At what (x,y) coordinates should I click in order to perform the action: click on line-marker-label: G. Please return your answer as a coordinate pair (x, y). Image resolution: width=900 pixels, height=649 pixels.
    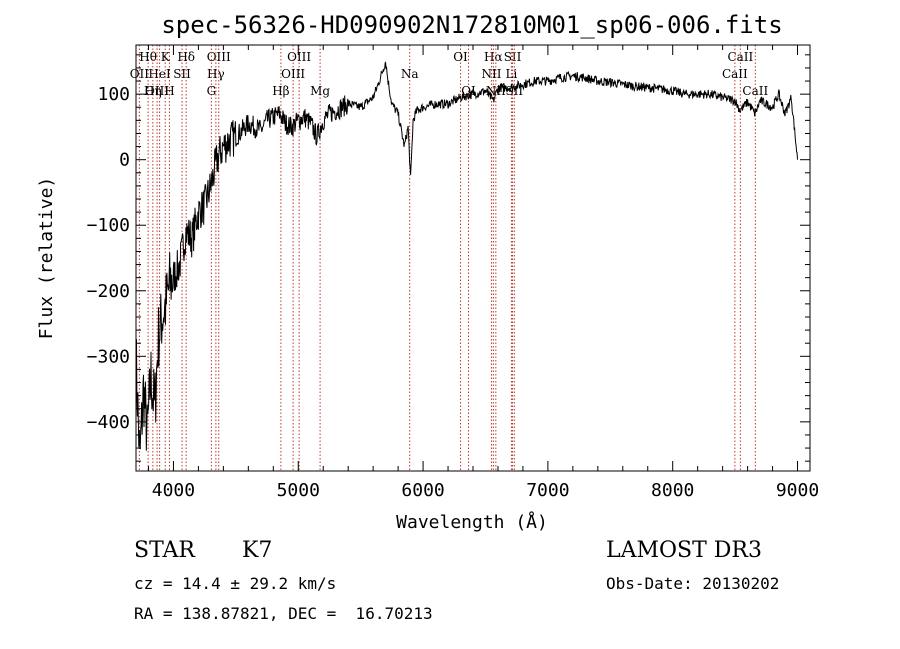
    Looking at the image, I should click on (212, 91).